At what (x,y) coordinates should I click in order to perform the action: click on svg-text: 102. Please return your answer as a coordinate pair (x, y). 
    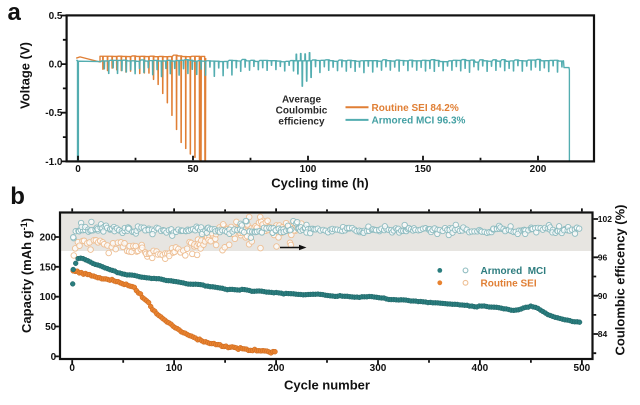
    Looking at the image, I should click on (605, 219).